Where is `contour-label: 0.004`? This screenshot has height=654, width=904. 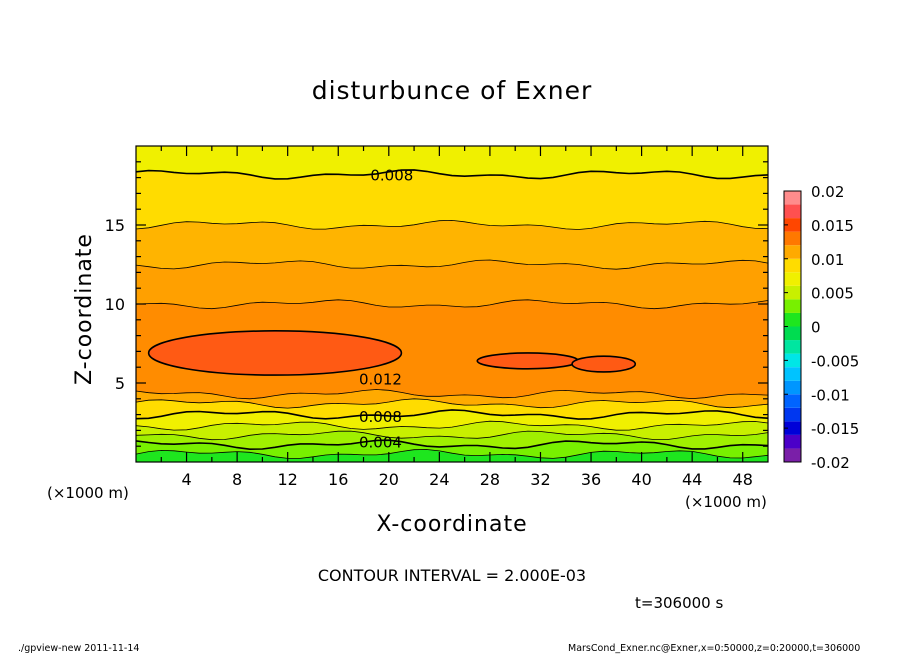 contour-label: 0.004 is located at coordinates (380, 442).